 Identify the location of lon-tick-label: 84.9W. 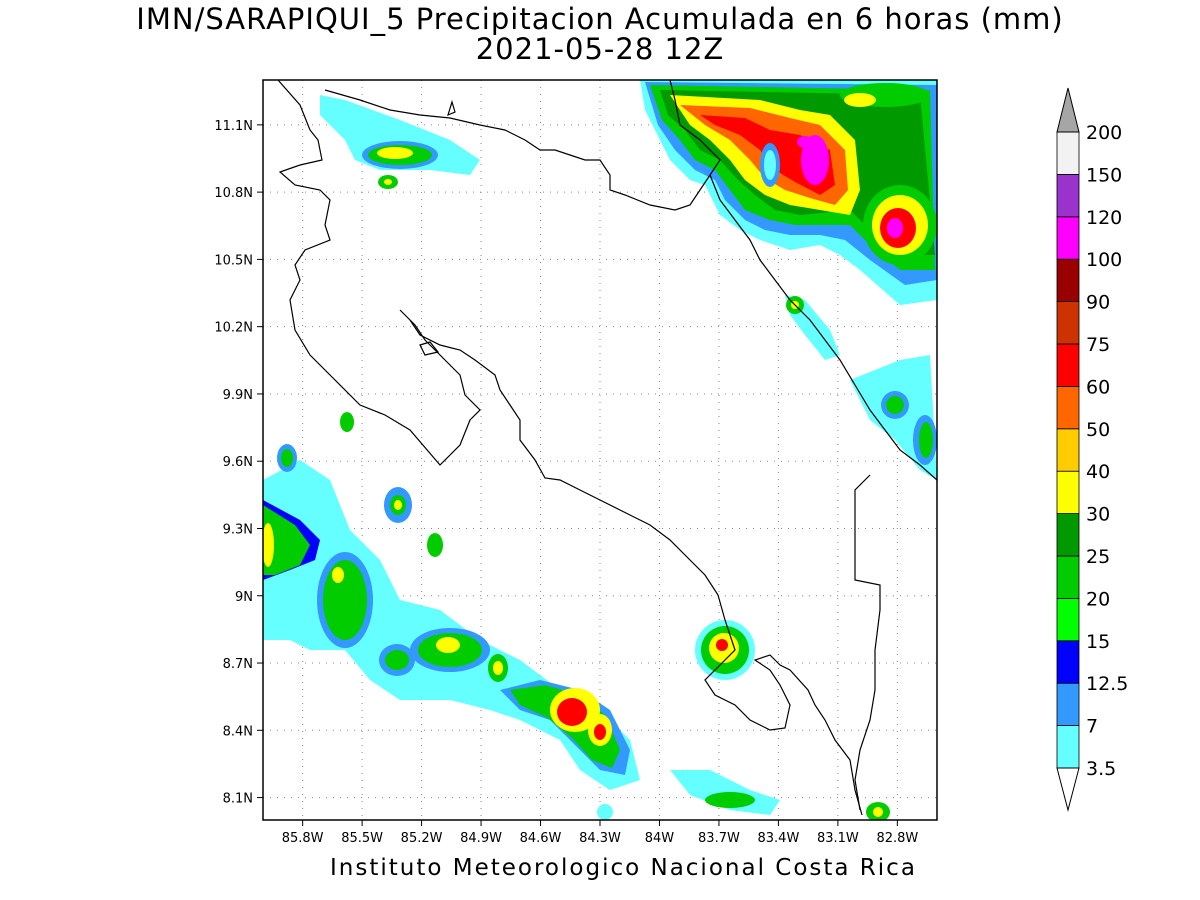
(481, 838).